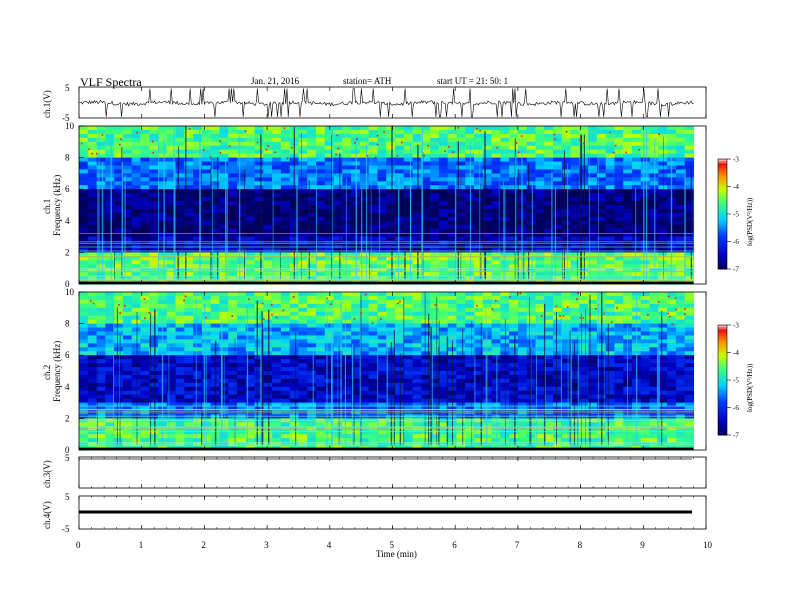 The height and width of the screenshot is (612, 792). Describe the element at coordinates (229, 146) in the screenshot. I see `ch1-spectrogram-hotspot` at that location.